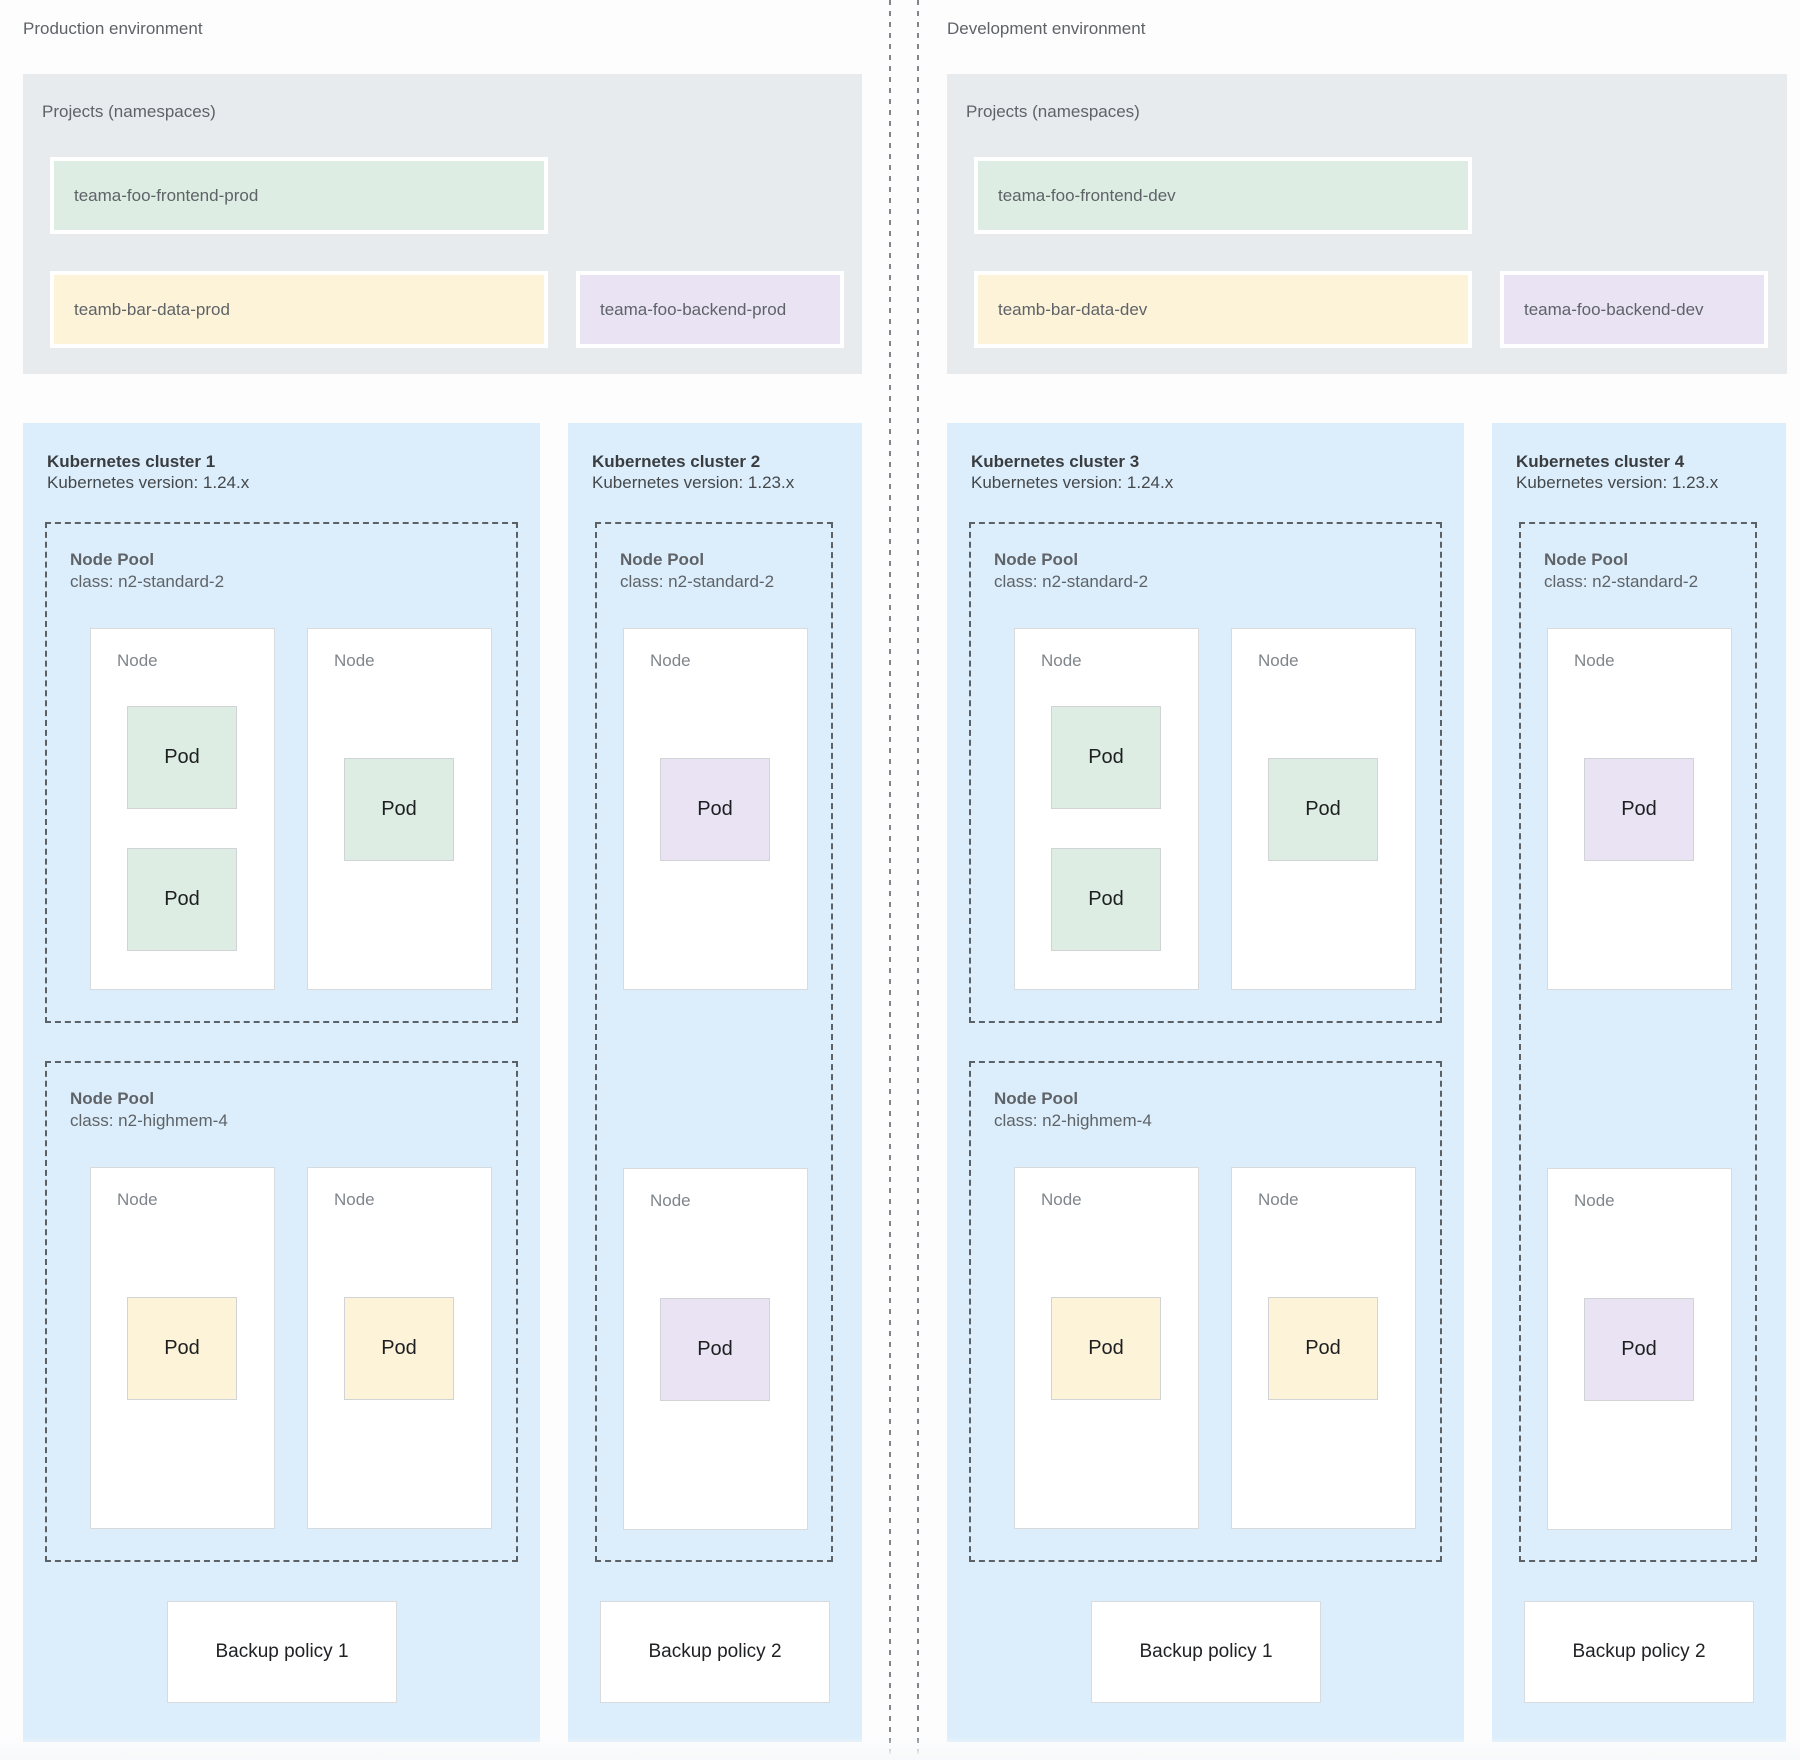 Image resolution: width=1800 pixels, height=1760 pixels. Describe the element at coordinates (113, 28) in the screenshot. I see `environment-label: Production environment` at that location.